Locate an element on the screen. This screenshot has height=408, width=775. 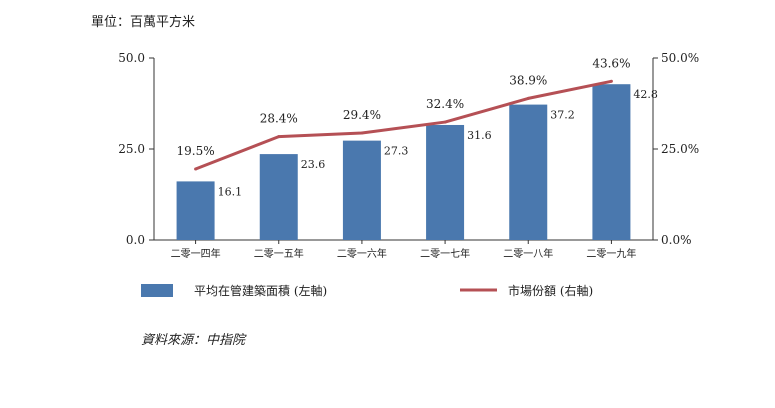
line-value-label: 28.4% is located at coordinates (279, 119).